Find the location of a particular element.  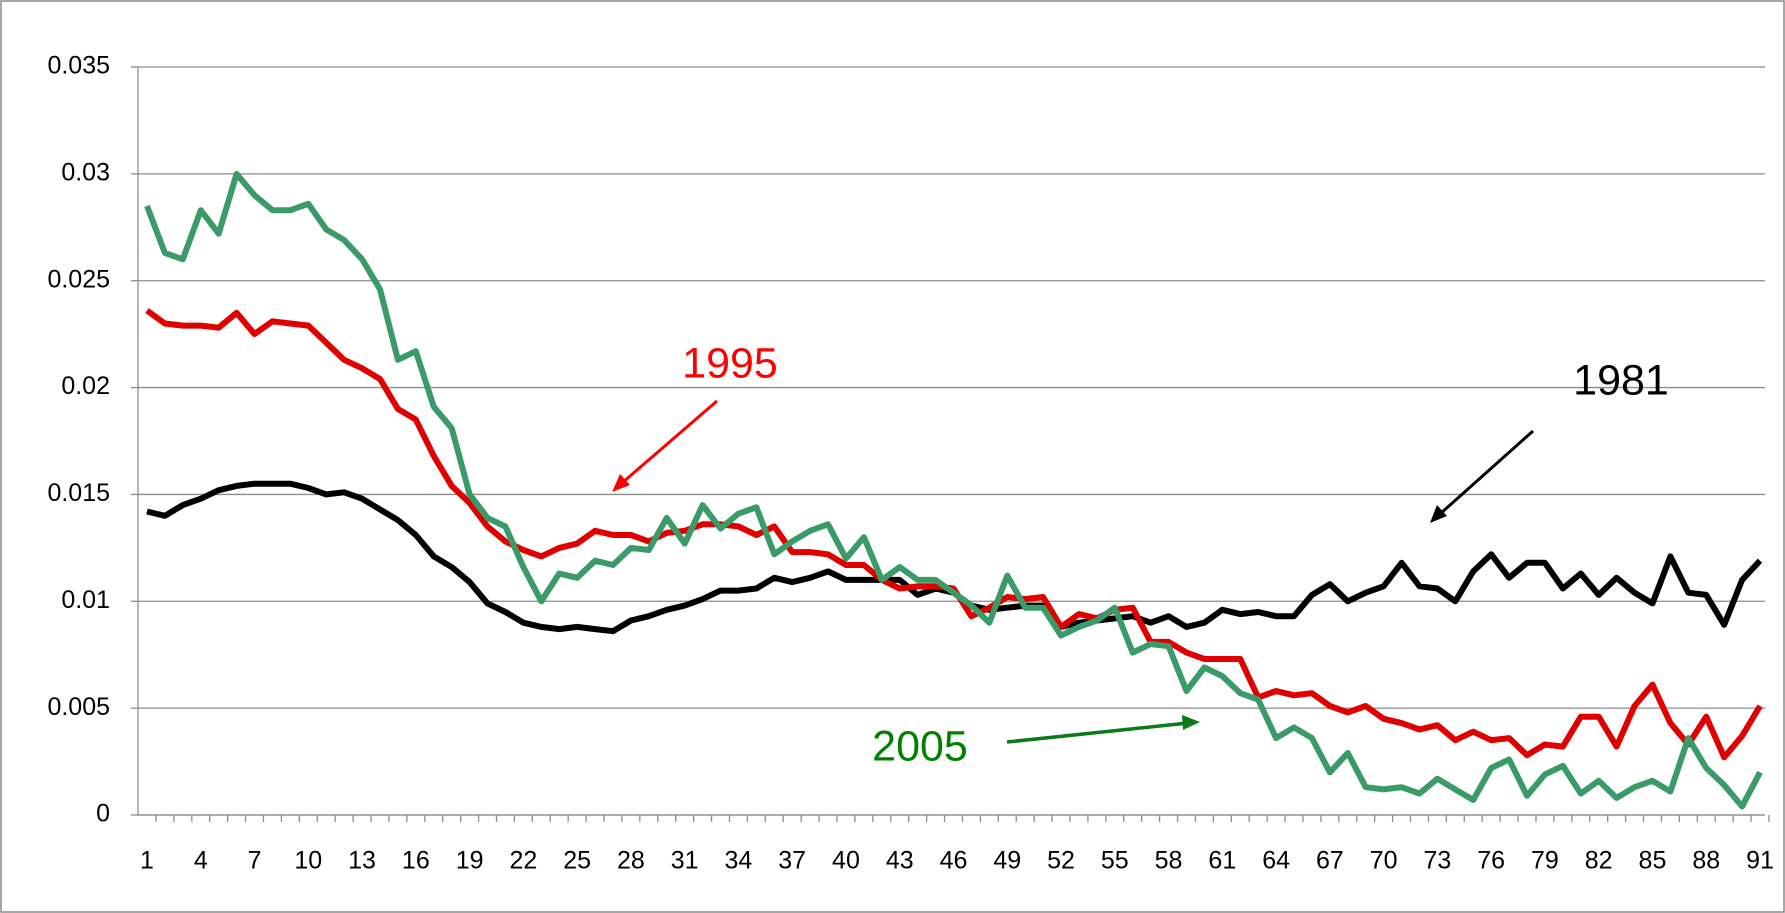

series-label: 2005 is located at coordinates (920, 746).